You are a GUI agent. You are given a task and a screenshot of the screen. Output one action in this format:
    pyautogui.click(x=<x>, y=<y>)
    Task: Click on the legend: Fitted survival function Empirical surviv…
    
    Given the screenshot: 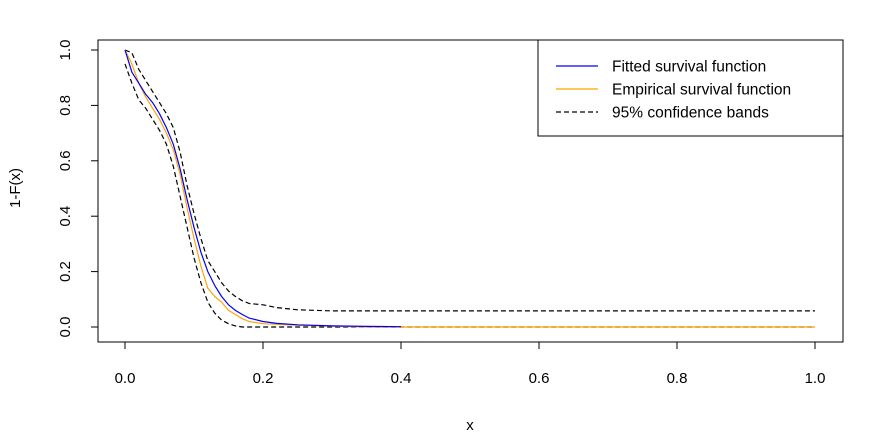 What is the action you would take?
    pyautogui.click(x=690, y=88)
    